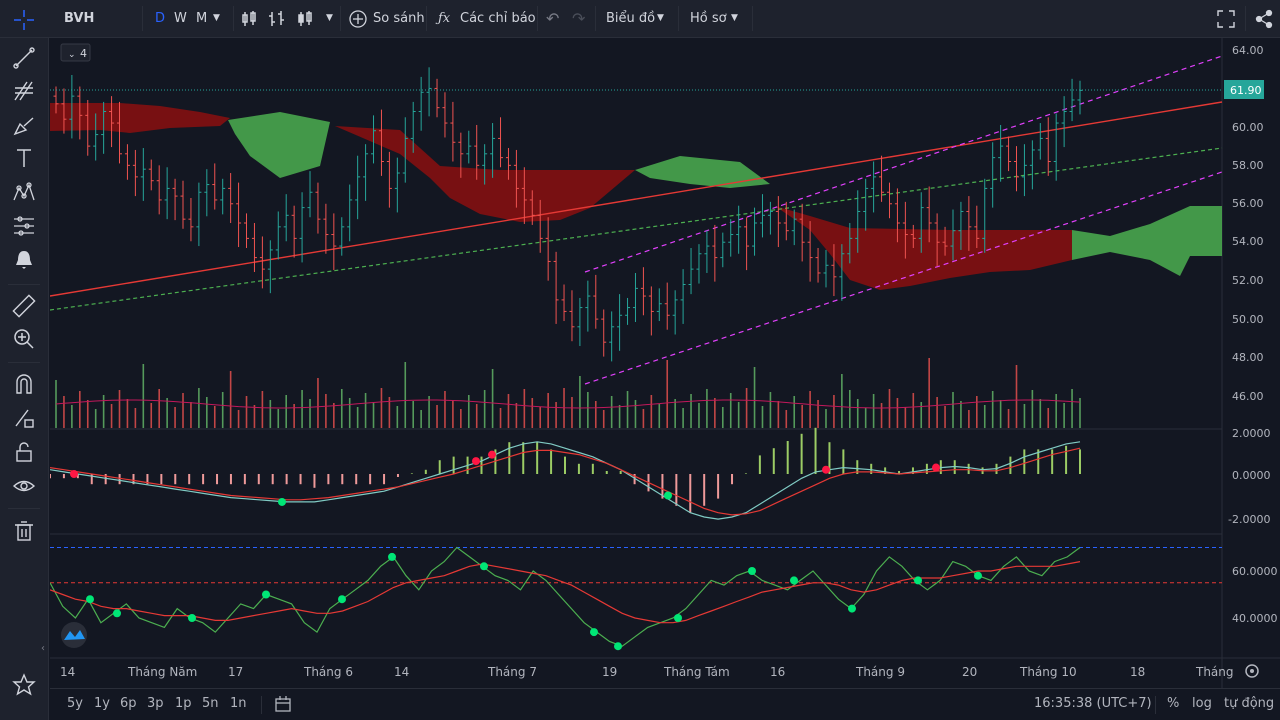 This screenshot has width=1280, height=720. Describe the element at coordinates (79, 18) in the screenshot. I see `symbol-search: BVH` at that location.